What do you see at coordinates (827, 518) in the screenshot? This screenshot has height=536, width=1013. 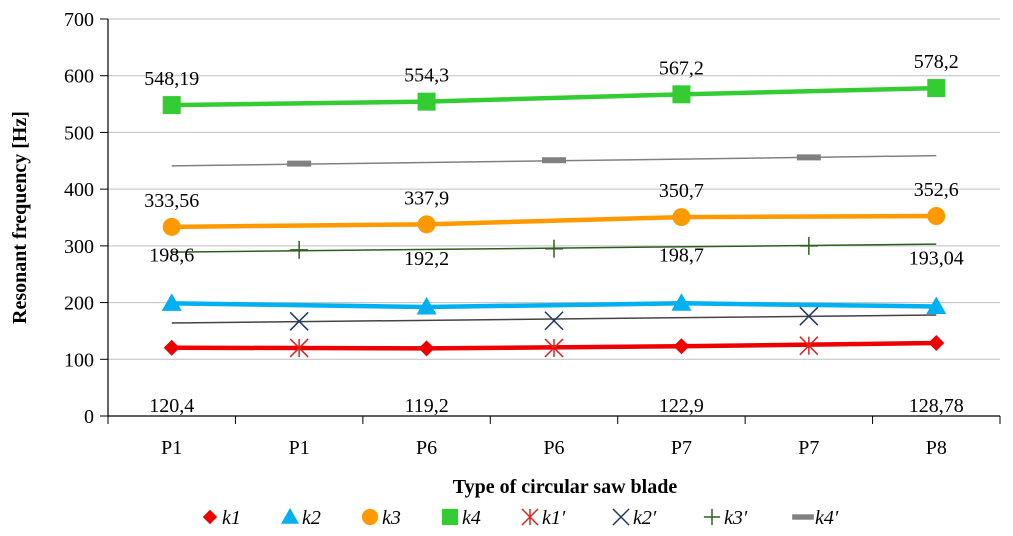 I see `legend-label: k4′` at bounding box center [827, 518].